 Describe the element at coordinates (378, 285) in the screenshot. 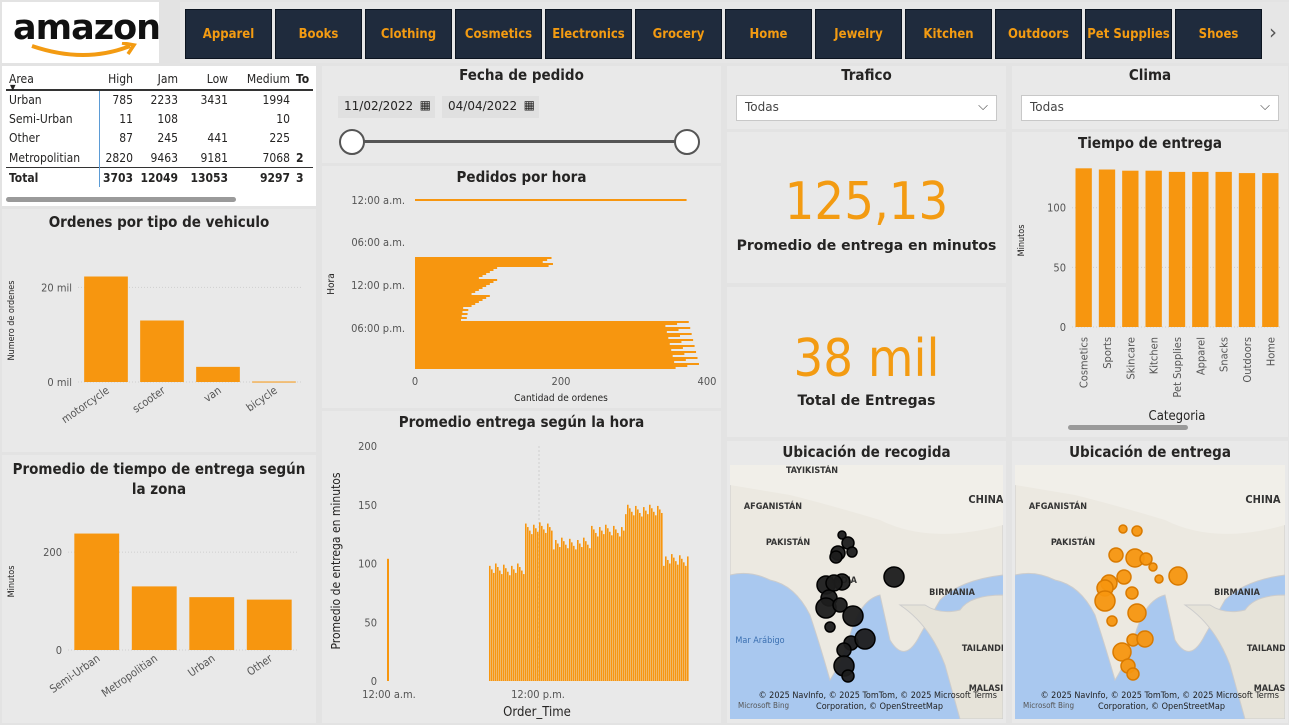

I see `y-tick-label: 12:00 p.m.` at that location.